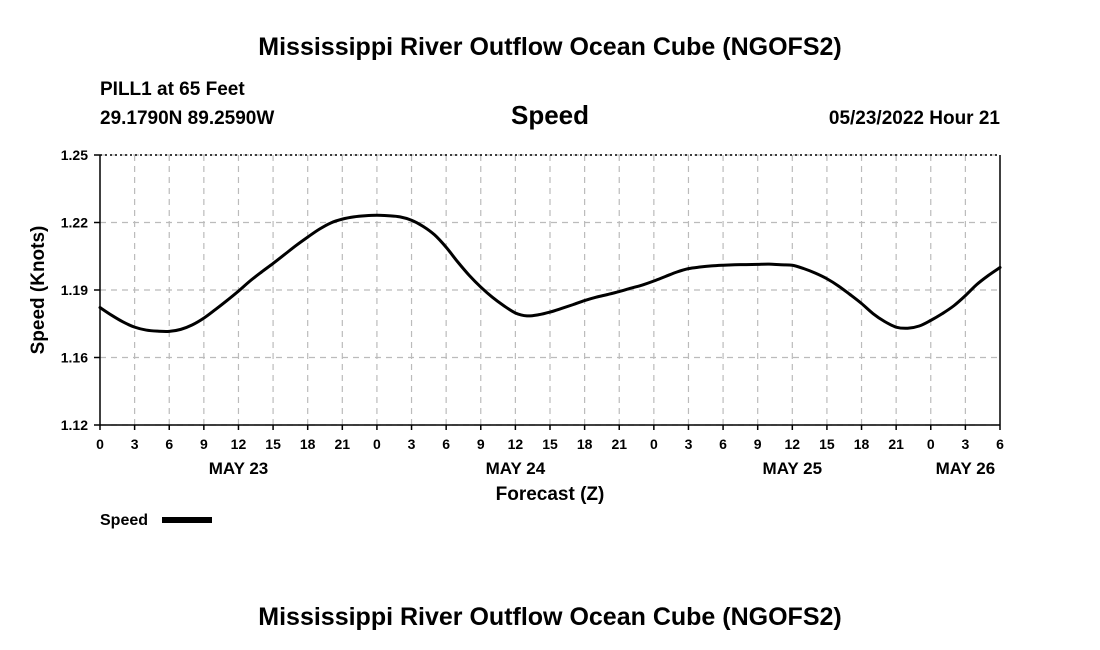  I want to click on x-day-label: MAY 25, so click(793, 468).